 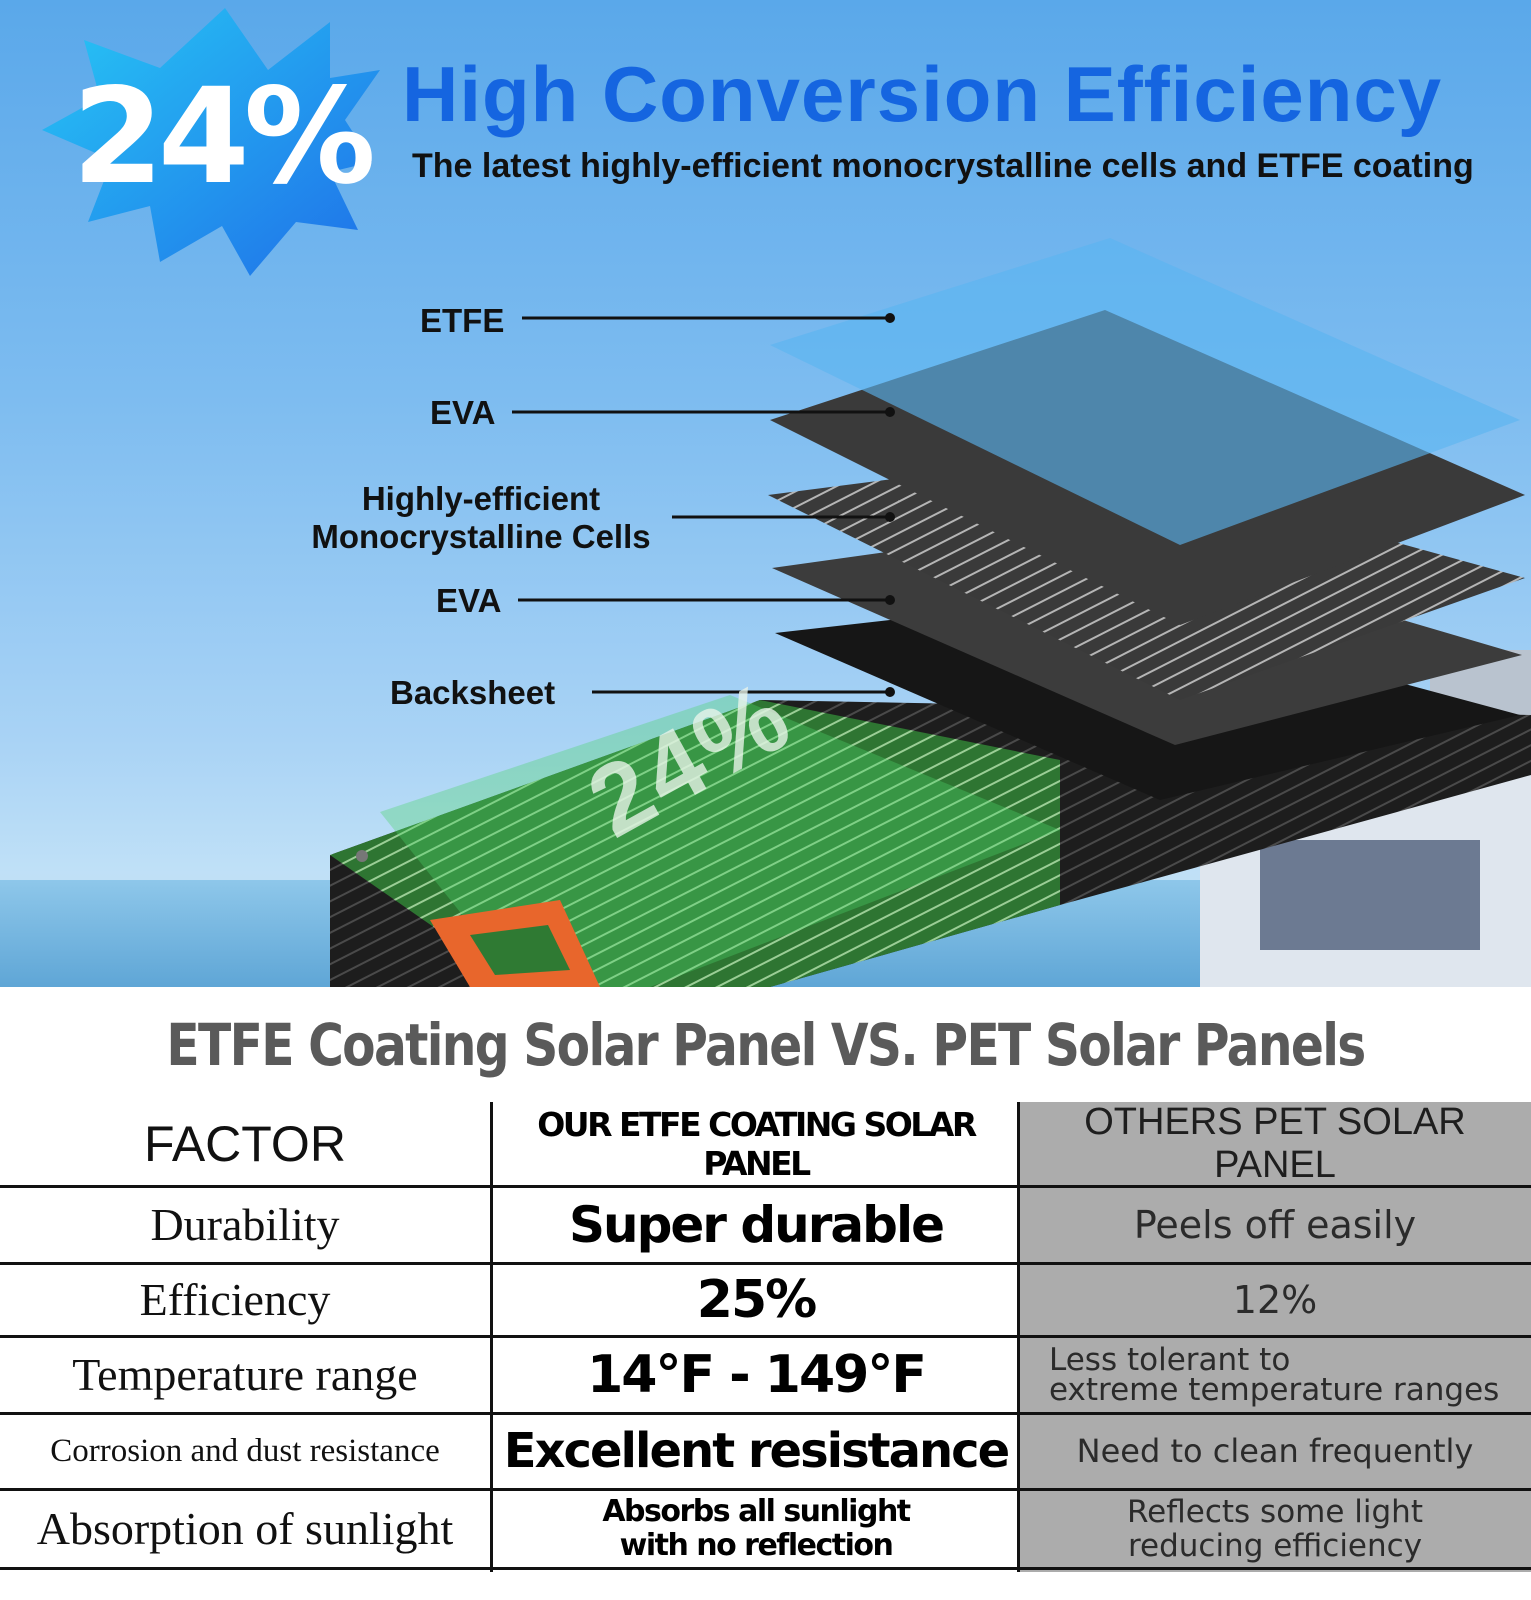 What do you see at coordinates (224, 137) in the screenshot?
I see `efficiency-badge: 24%` at bounding box center [224, 137].